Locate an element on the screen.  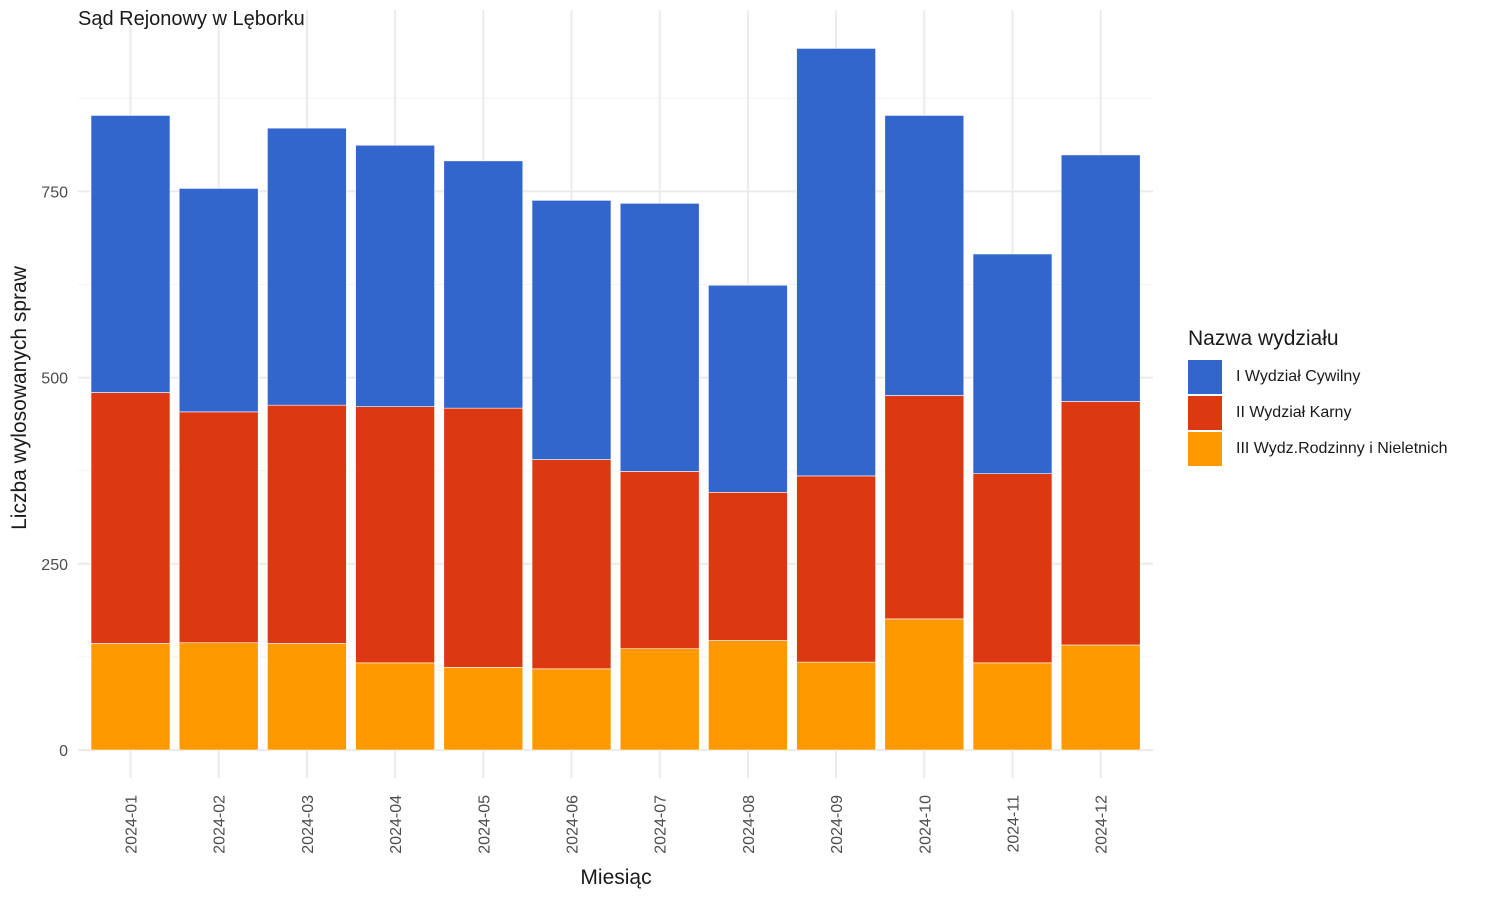
legend-label-karny: II Wydział Karny is located at coordinates (1294, 412).